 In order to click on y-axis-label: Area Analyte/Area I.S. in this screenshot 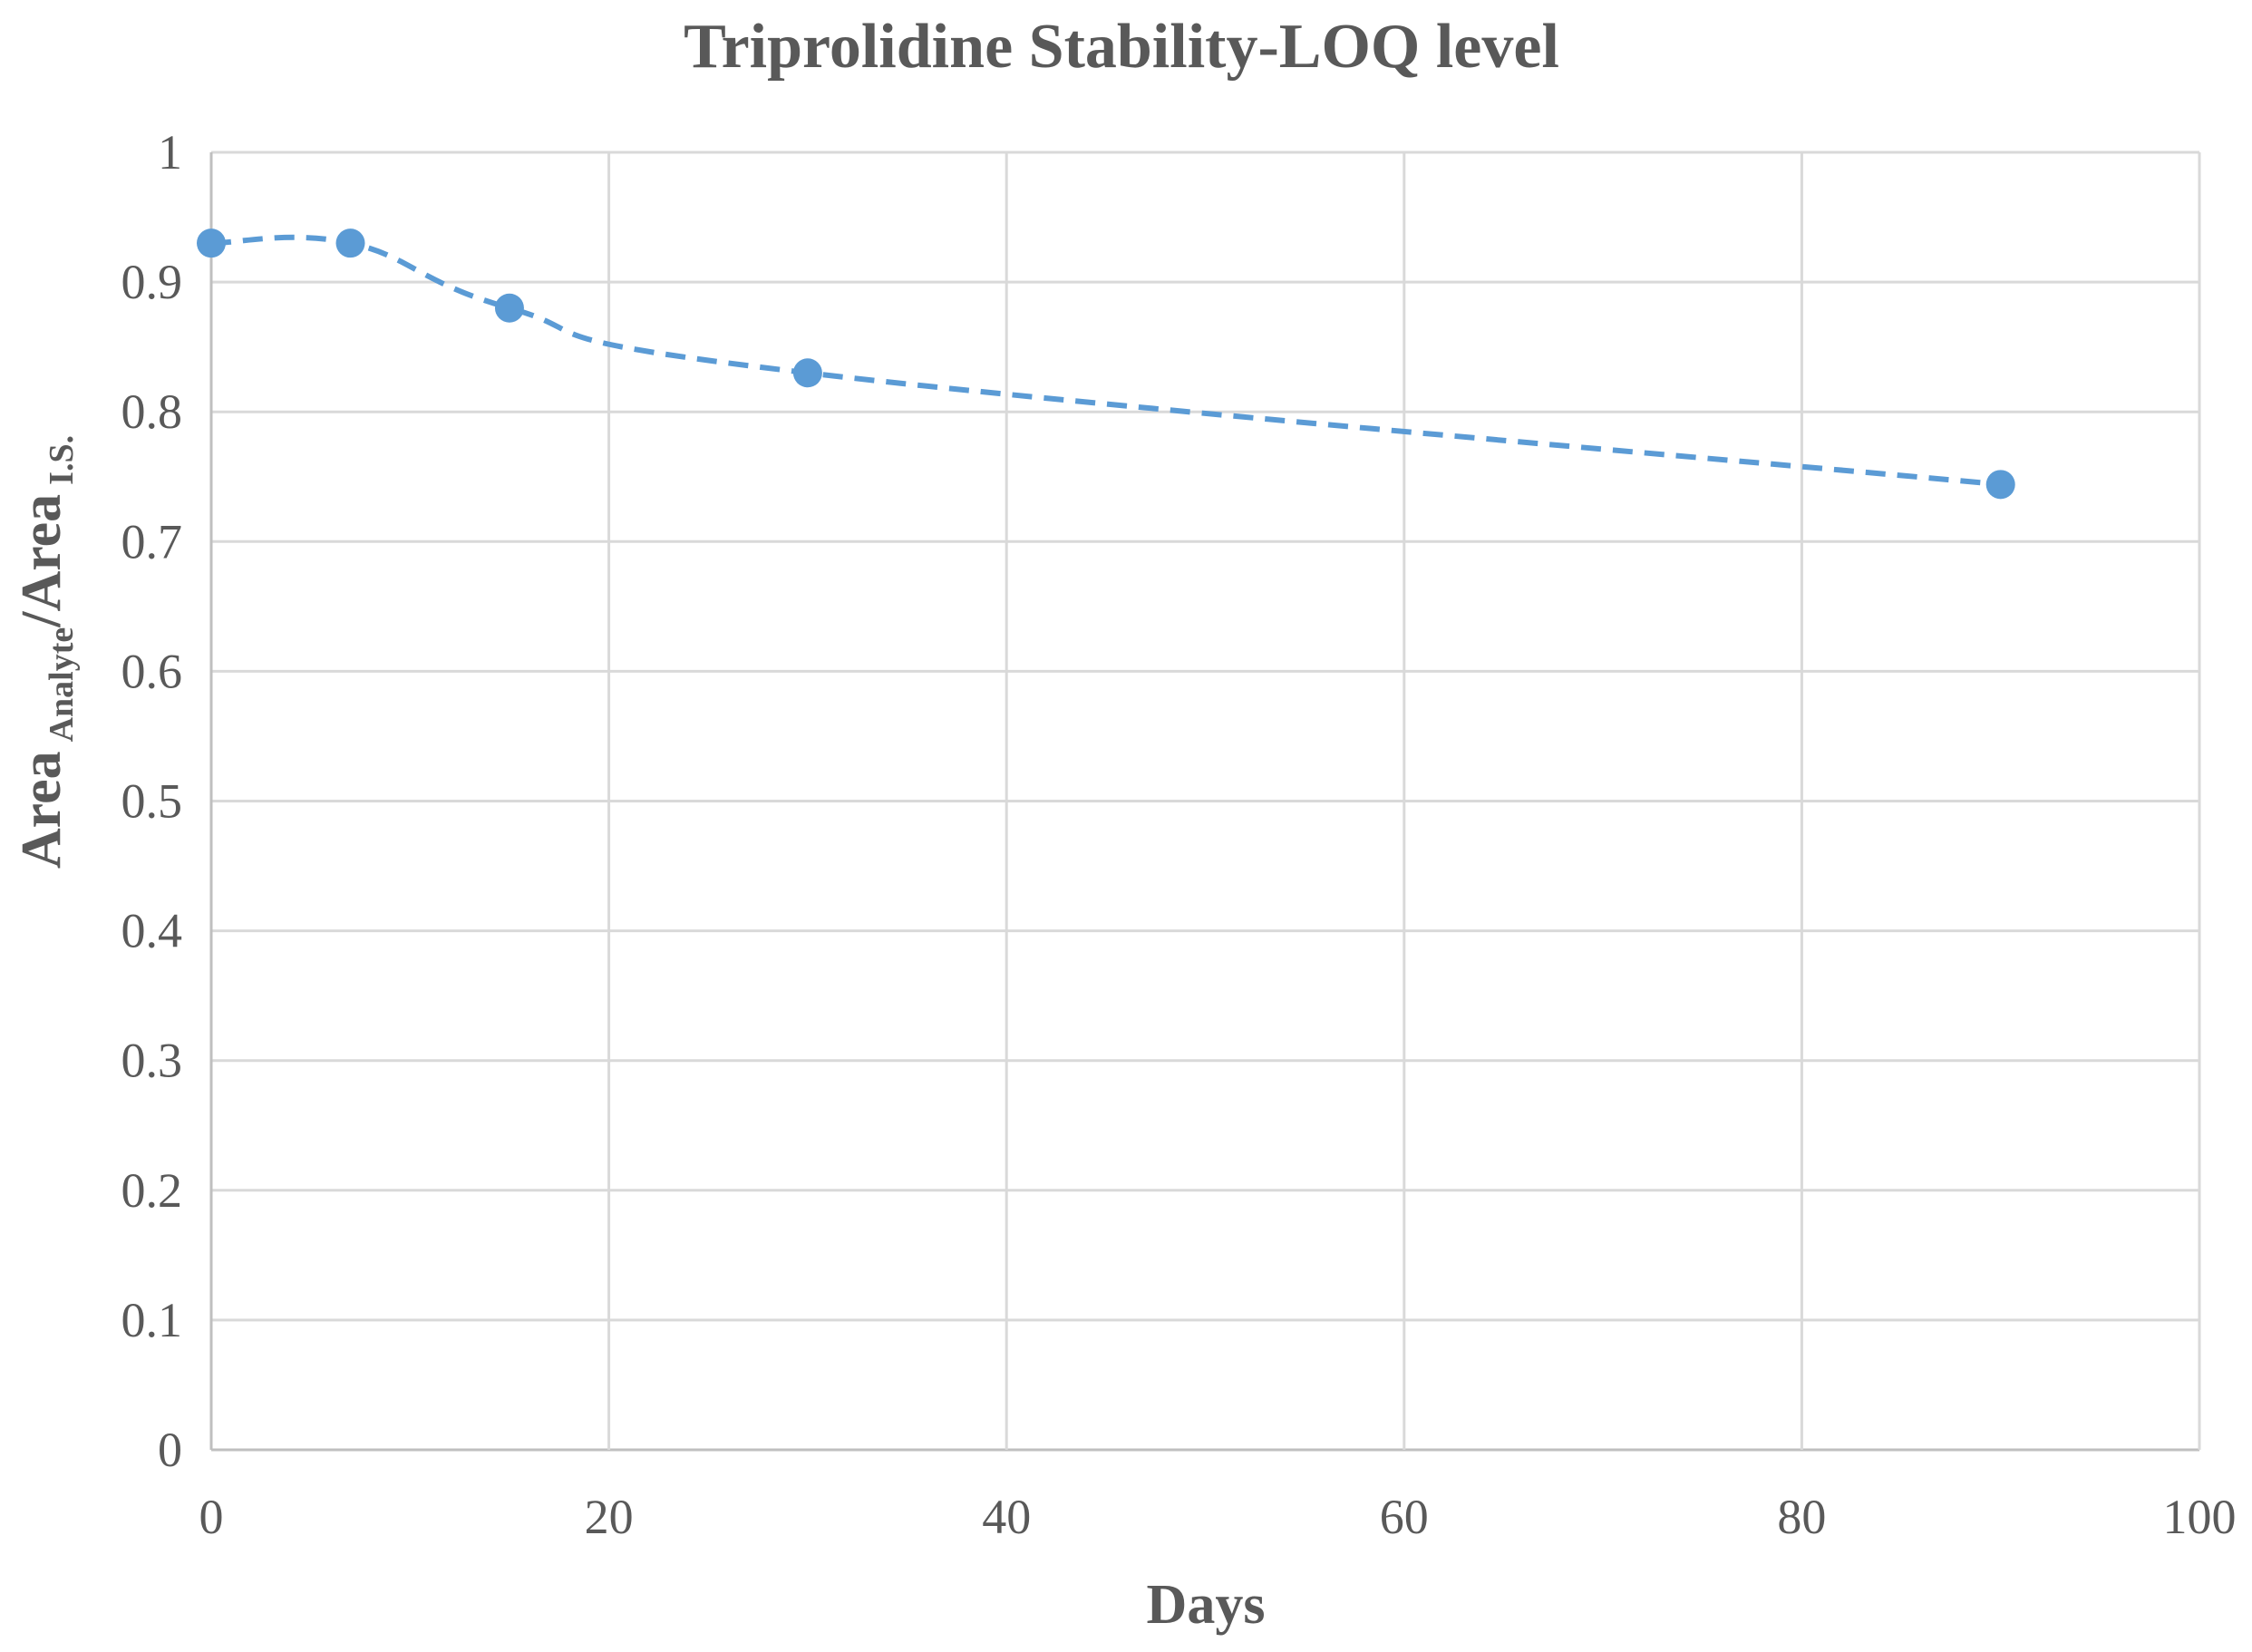, I will do `click(46, 652)`.